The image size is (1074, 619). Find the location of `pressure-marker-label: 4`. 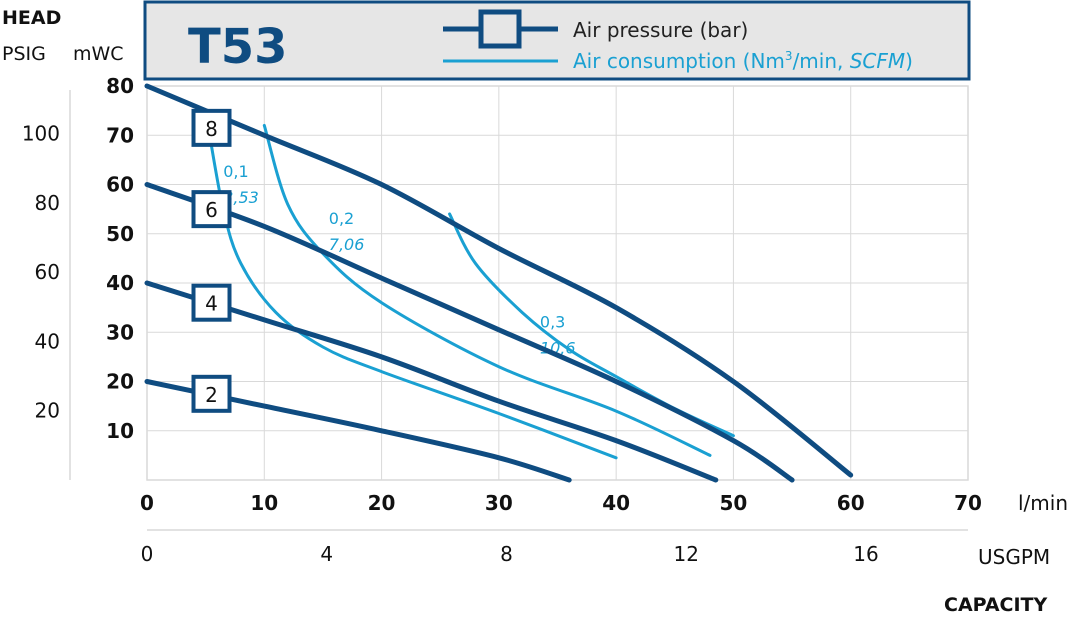

pressure-marker-label: 4 is located at coordinates (211, 304).